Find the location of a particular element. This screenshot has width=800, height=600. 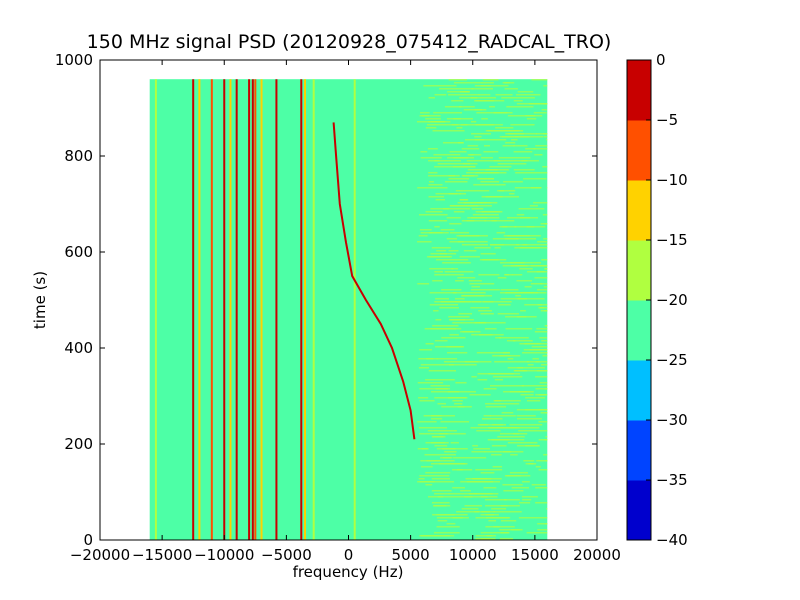

colorbar: −40 −35 −30 −25 −20 −15 −10 −5 0 is located at coordinates (657, 300).